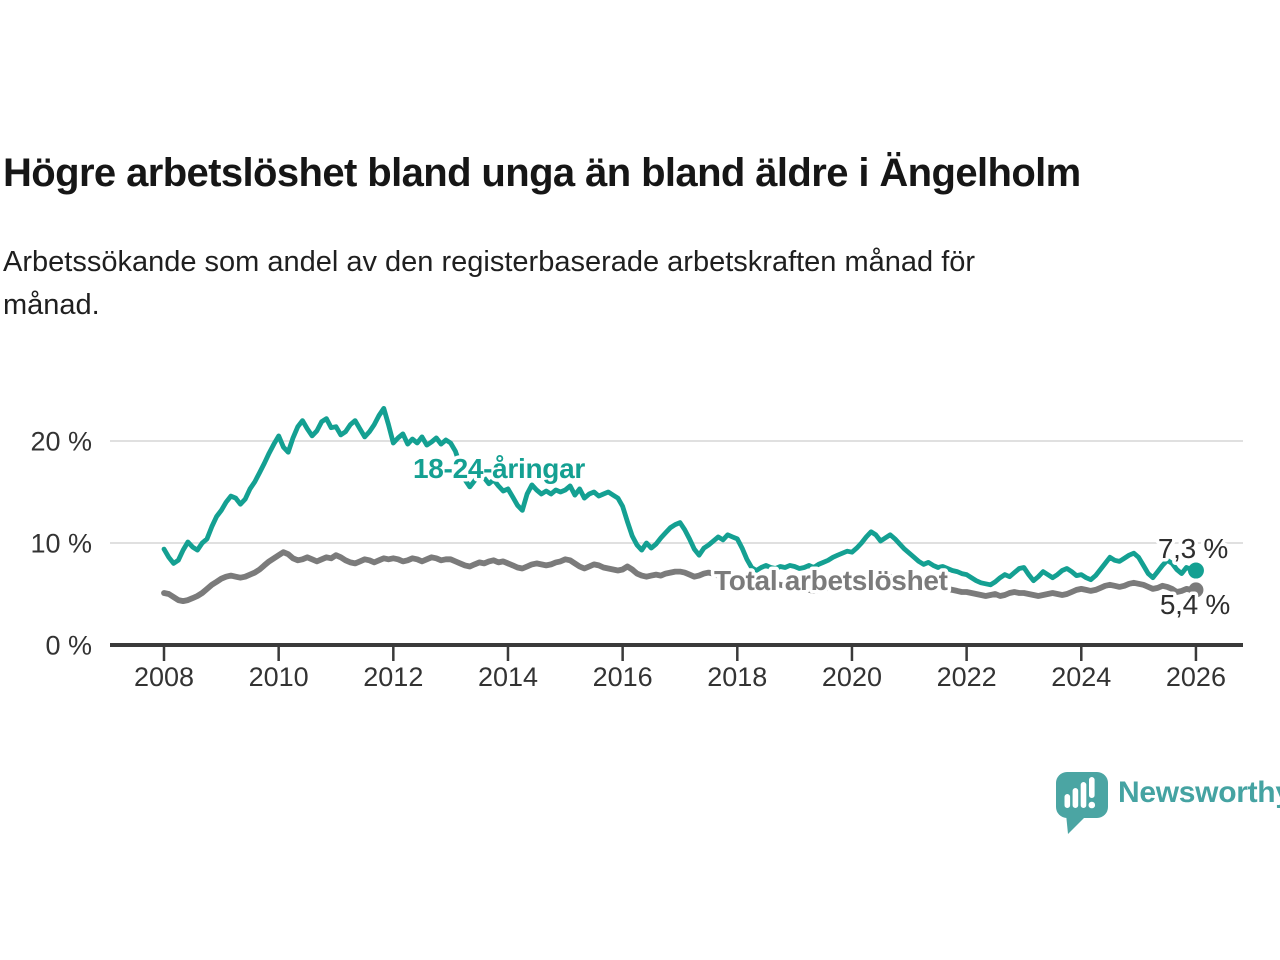 The width and height of the screenshot is (1280, 960). Describe the element at coordinates (1196, 590) in the screenshot. I see `end-dot-total` at that location.